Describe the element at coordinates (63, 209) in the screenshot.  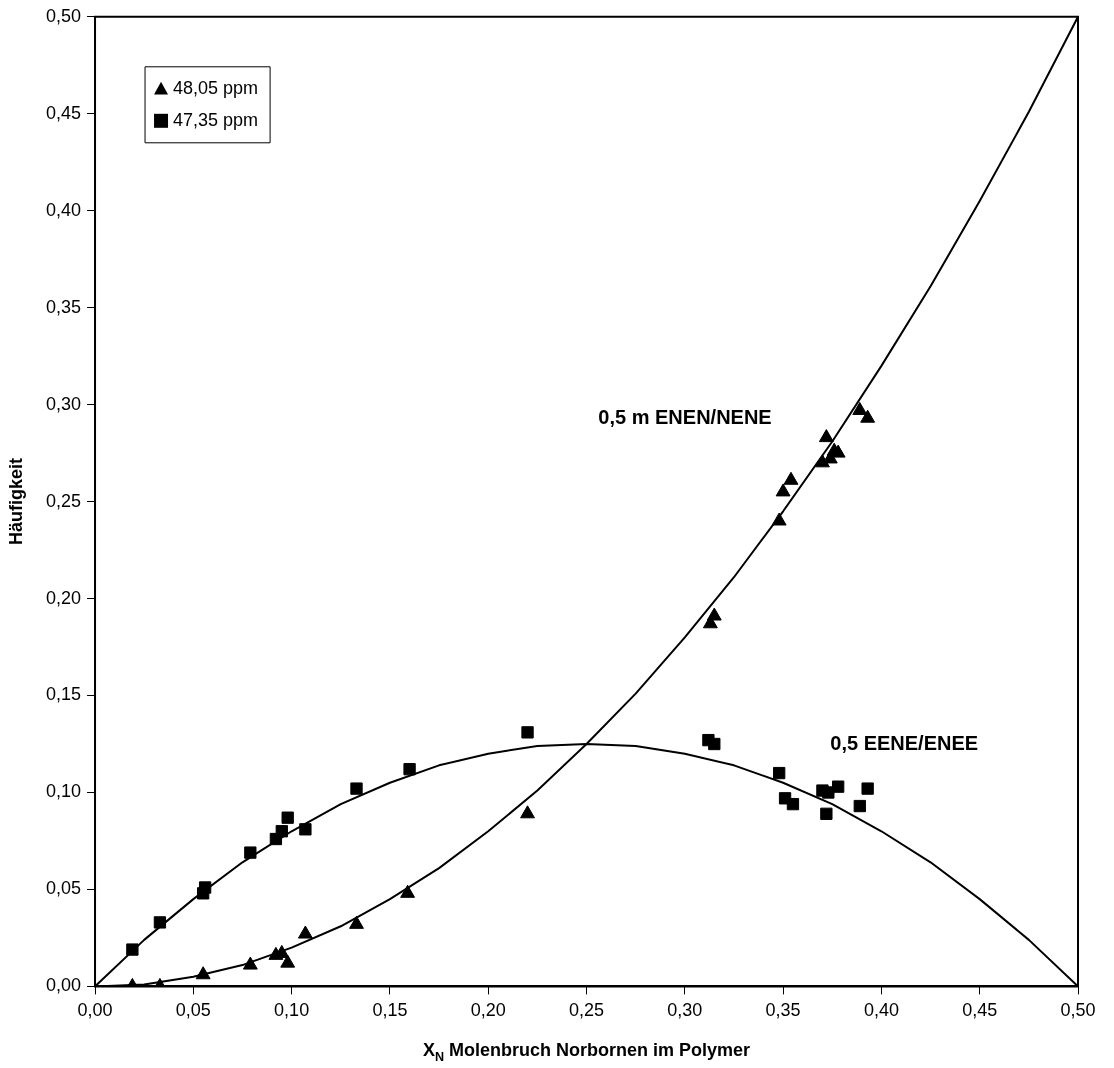
I see `y-tick-label: 0,40` at that location.